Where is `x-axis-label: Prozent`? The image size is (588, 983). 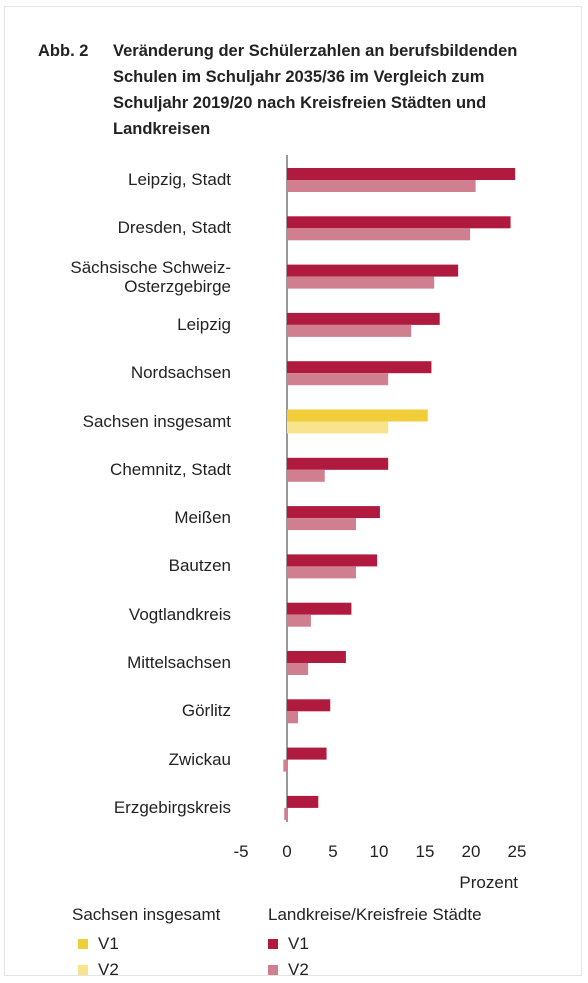
x-axis-label: Prozent is located at coordinates (488, 882).